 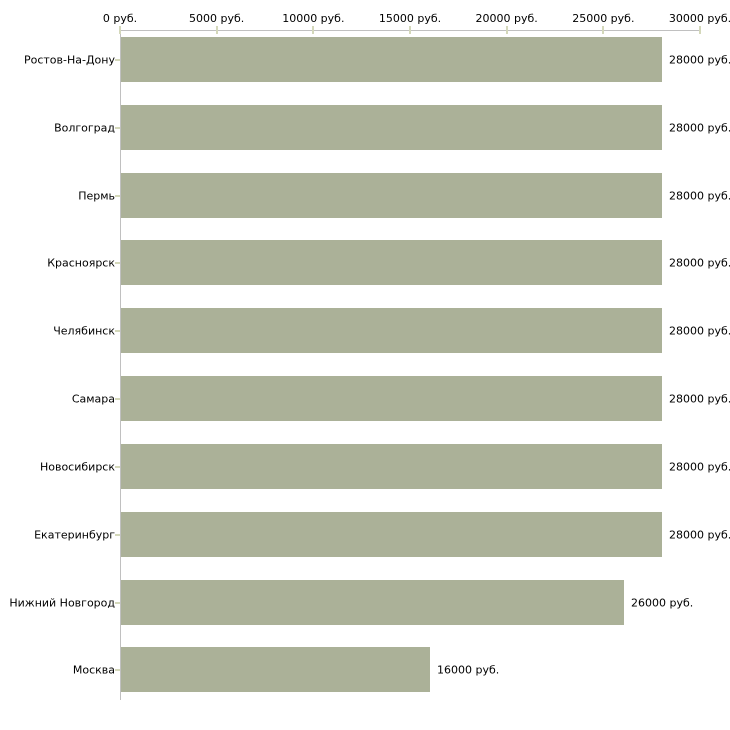 I want to click on bar-row: Волгоград 28000 руб., so click(x=365, y=127).